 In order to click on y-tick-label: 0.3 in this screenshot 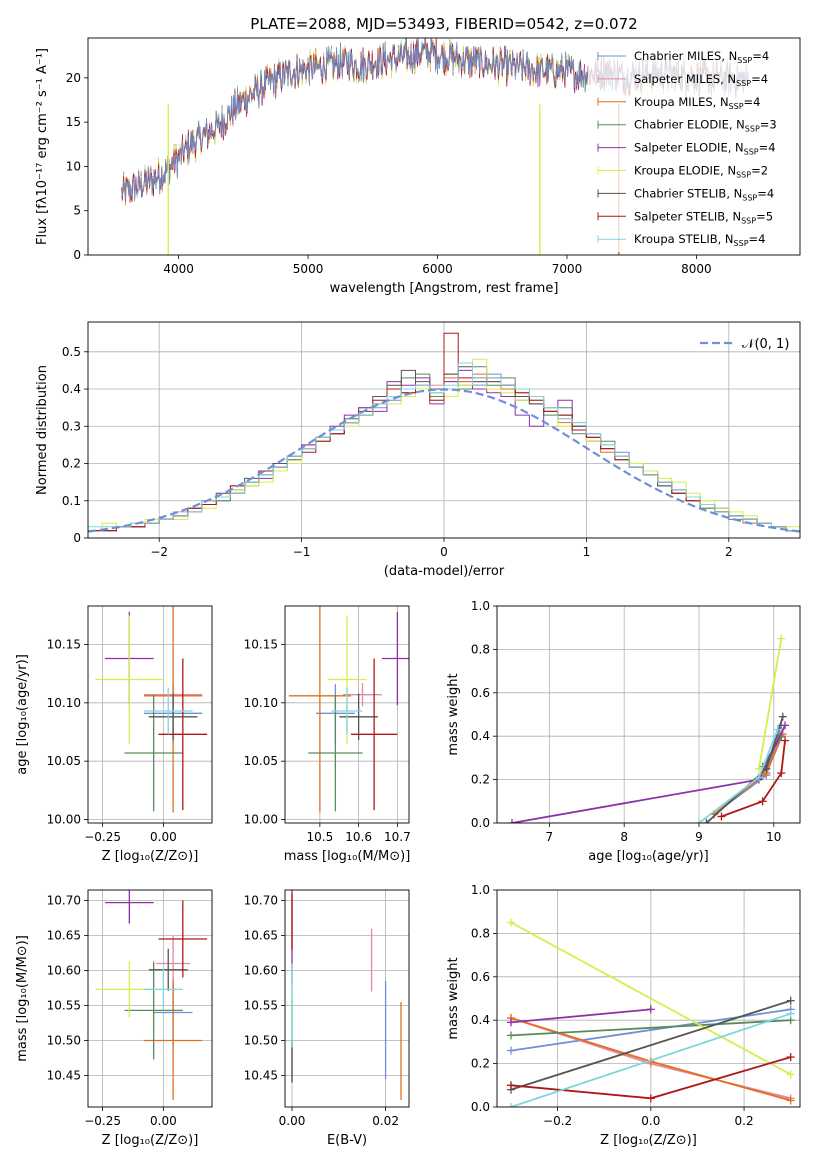, I will do `click(71, 426)`.